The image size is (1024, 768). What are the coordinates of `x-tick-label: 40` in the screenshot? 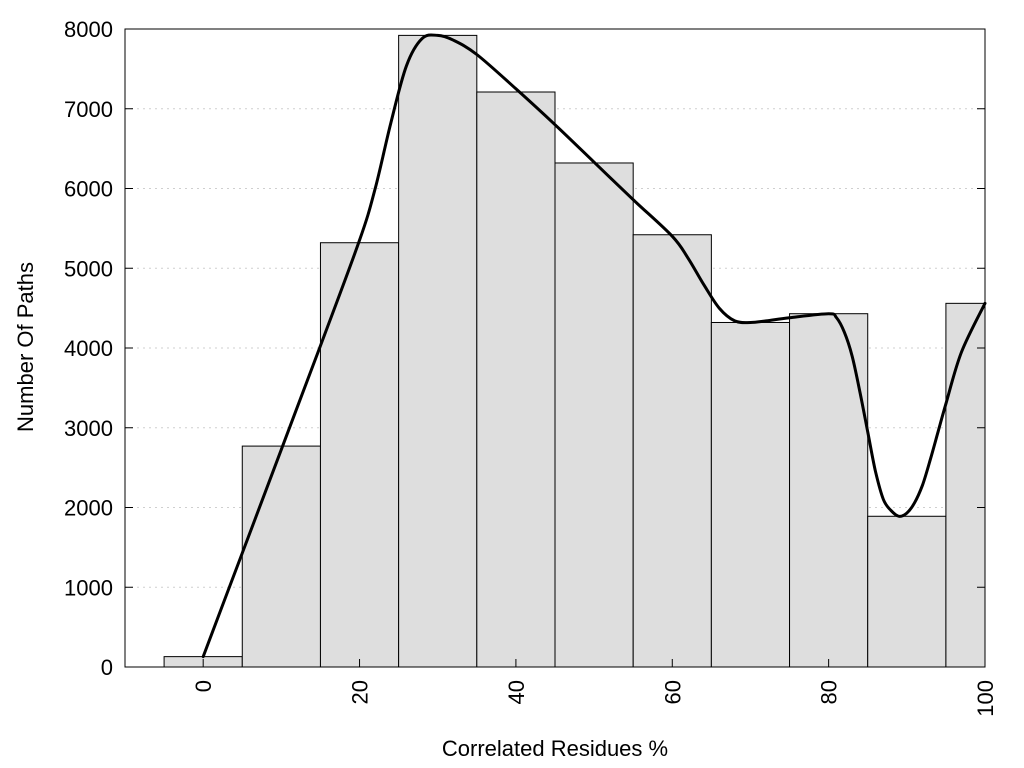 It's located at (516, 692).